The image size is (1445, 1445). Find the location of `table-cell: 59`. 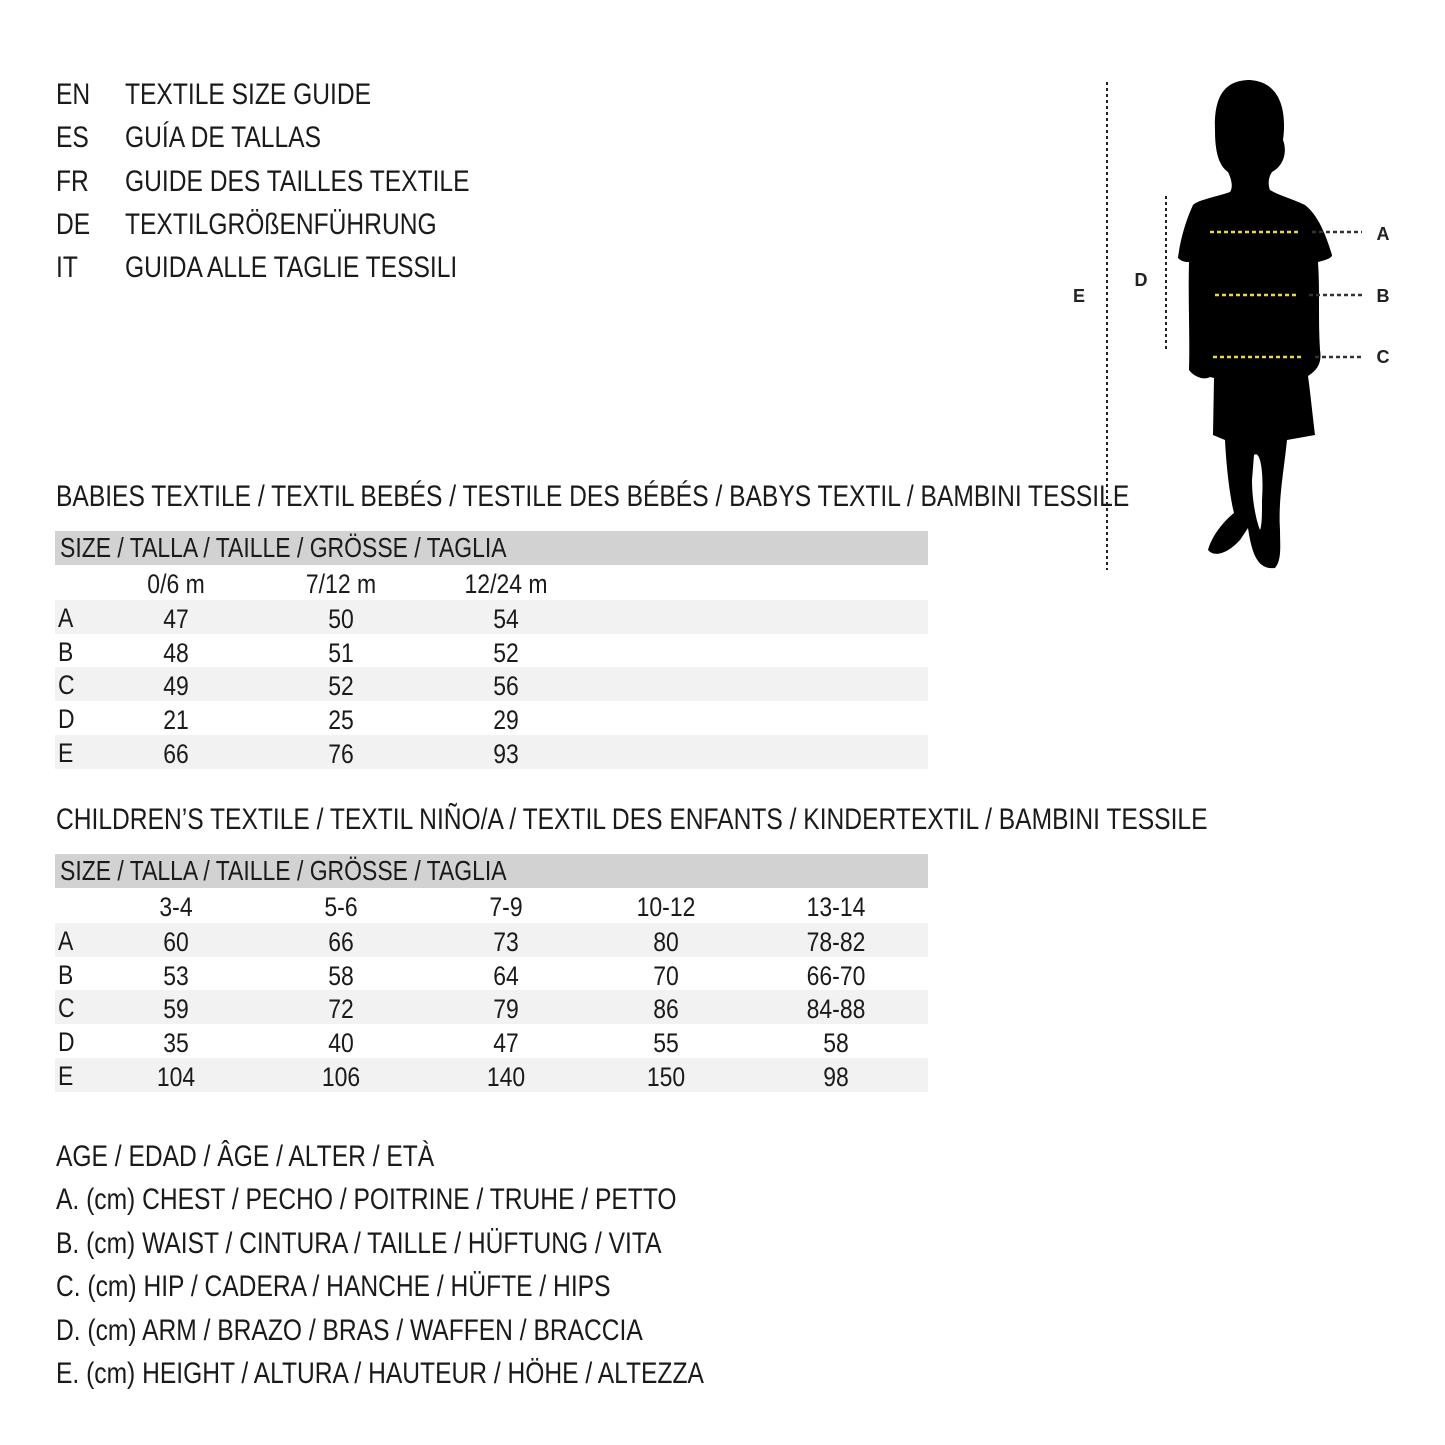

table-cell: 59 is located at coordinates (176, 1009).